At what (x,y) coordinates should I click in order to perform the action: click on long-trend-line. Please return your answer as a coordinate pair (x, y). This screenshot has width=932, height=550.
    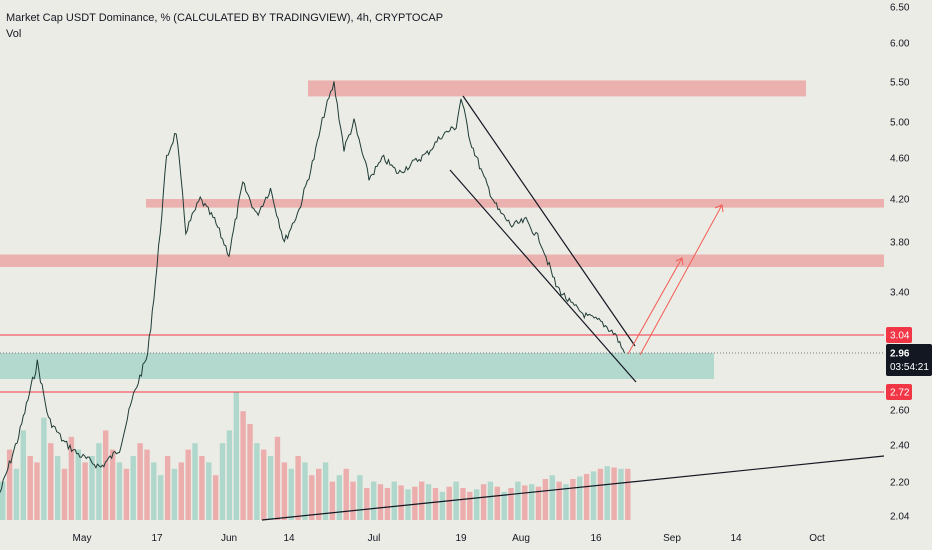
    Looking at the image, I should click on (573, 488).